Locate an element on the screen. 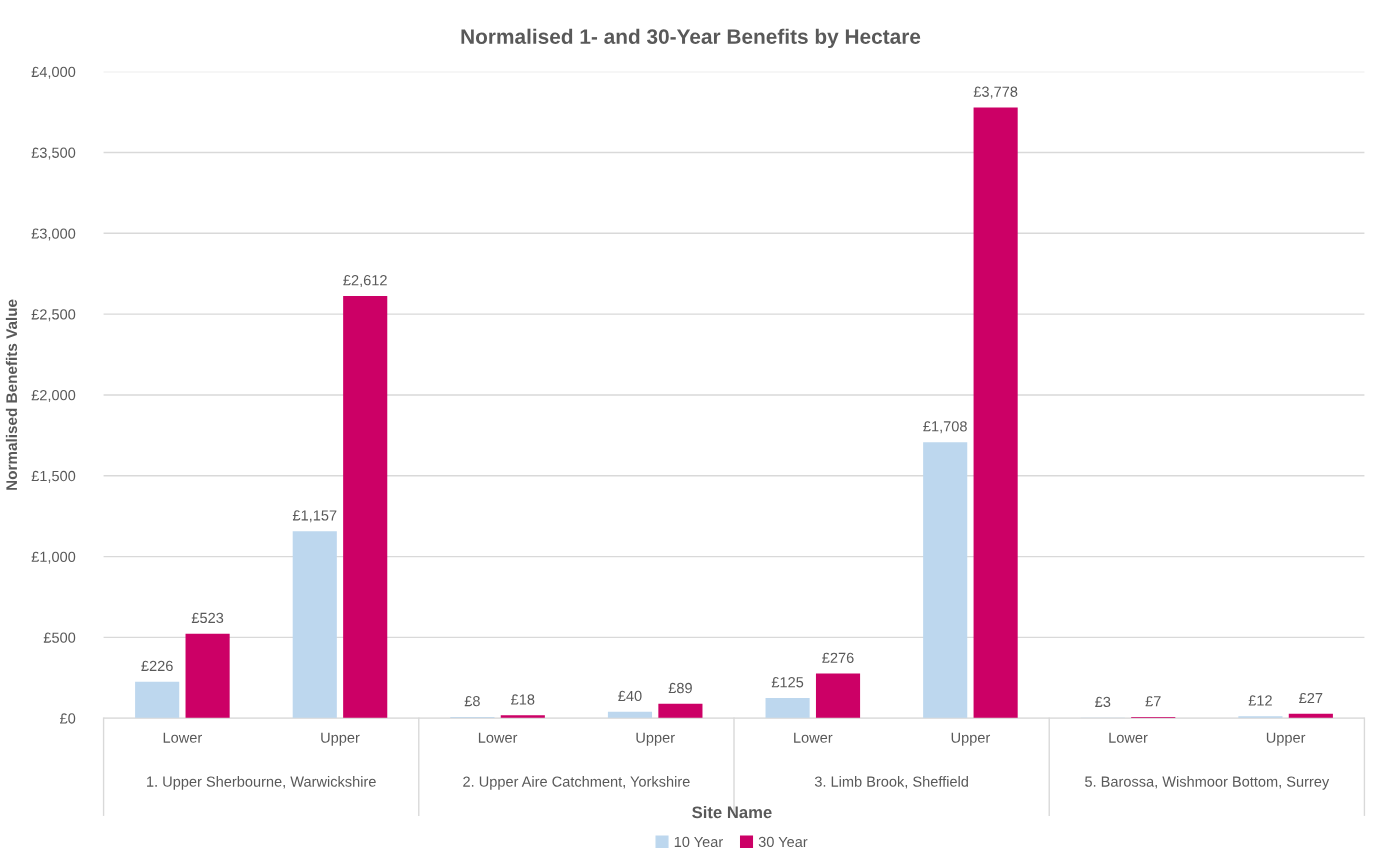 This screenshot has width=1381, height=853. y-tick-label: £4,000 is located at coordinates (53, 72).